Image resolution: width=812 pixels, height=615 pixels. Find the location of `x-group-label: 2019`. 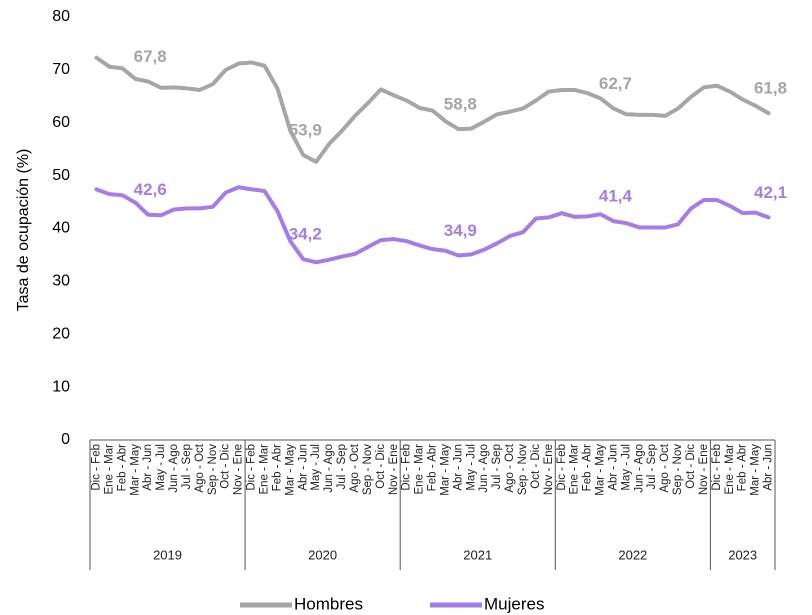

x-group-label: 2019 is located at coordinates (167, 554).